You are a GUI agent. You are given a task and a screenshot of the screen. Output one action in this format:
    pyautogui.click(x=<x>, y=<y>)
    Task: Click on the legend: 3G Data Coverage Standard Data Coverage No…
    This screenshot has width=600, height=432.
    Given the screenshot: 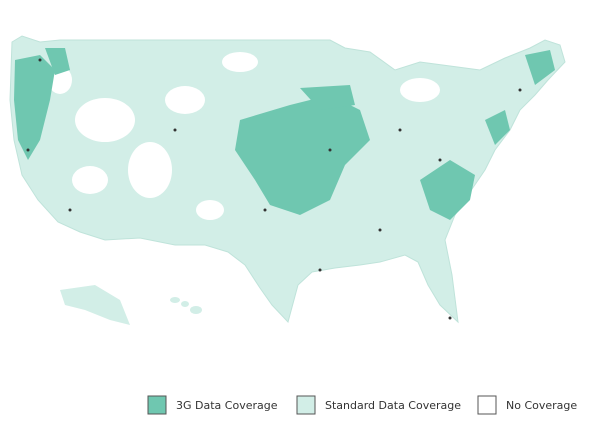 What is the action you would take?
    pyautogui.click(x=362, y=405)
    